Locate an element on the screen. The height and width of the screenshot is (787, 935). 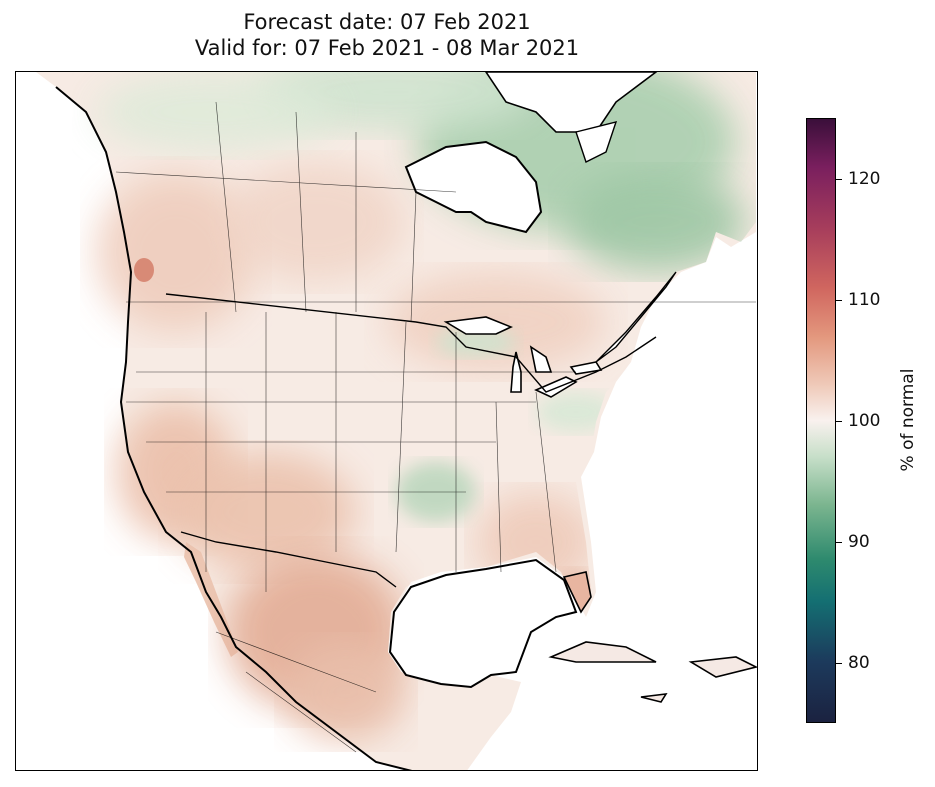
gulf-of-mexico is located at coordinates (483, 623).